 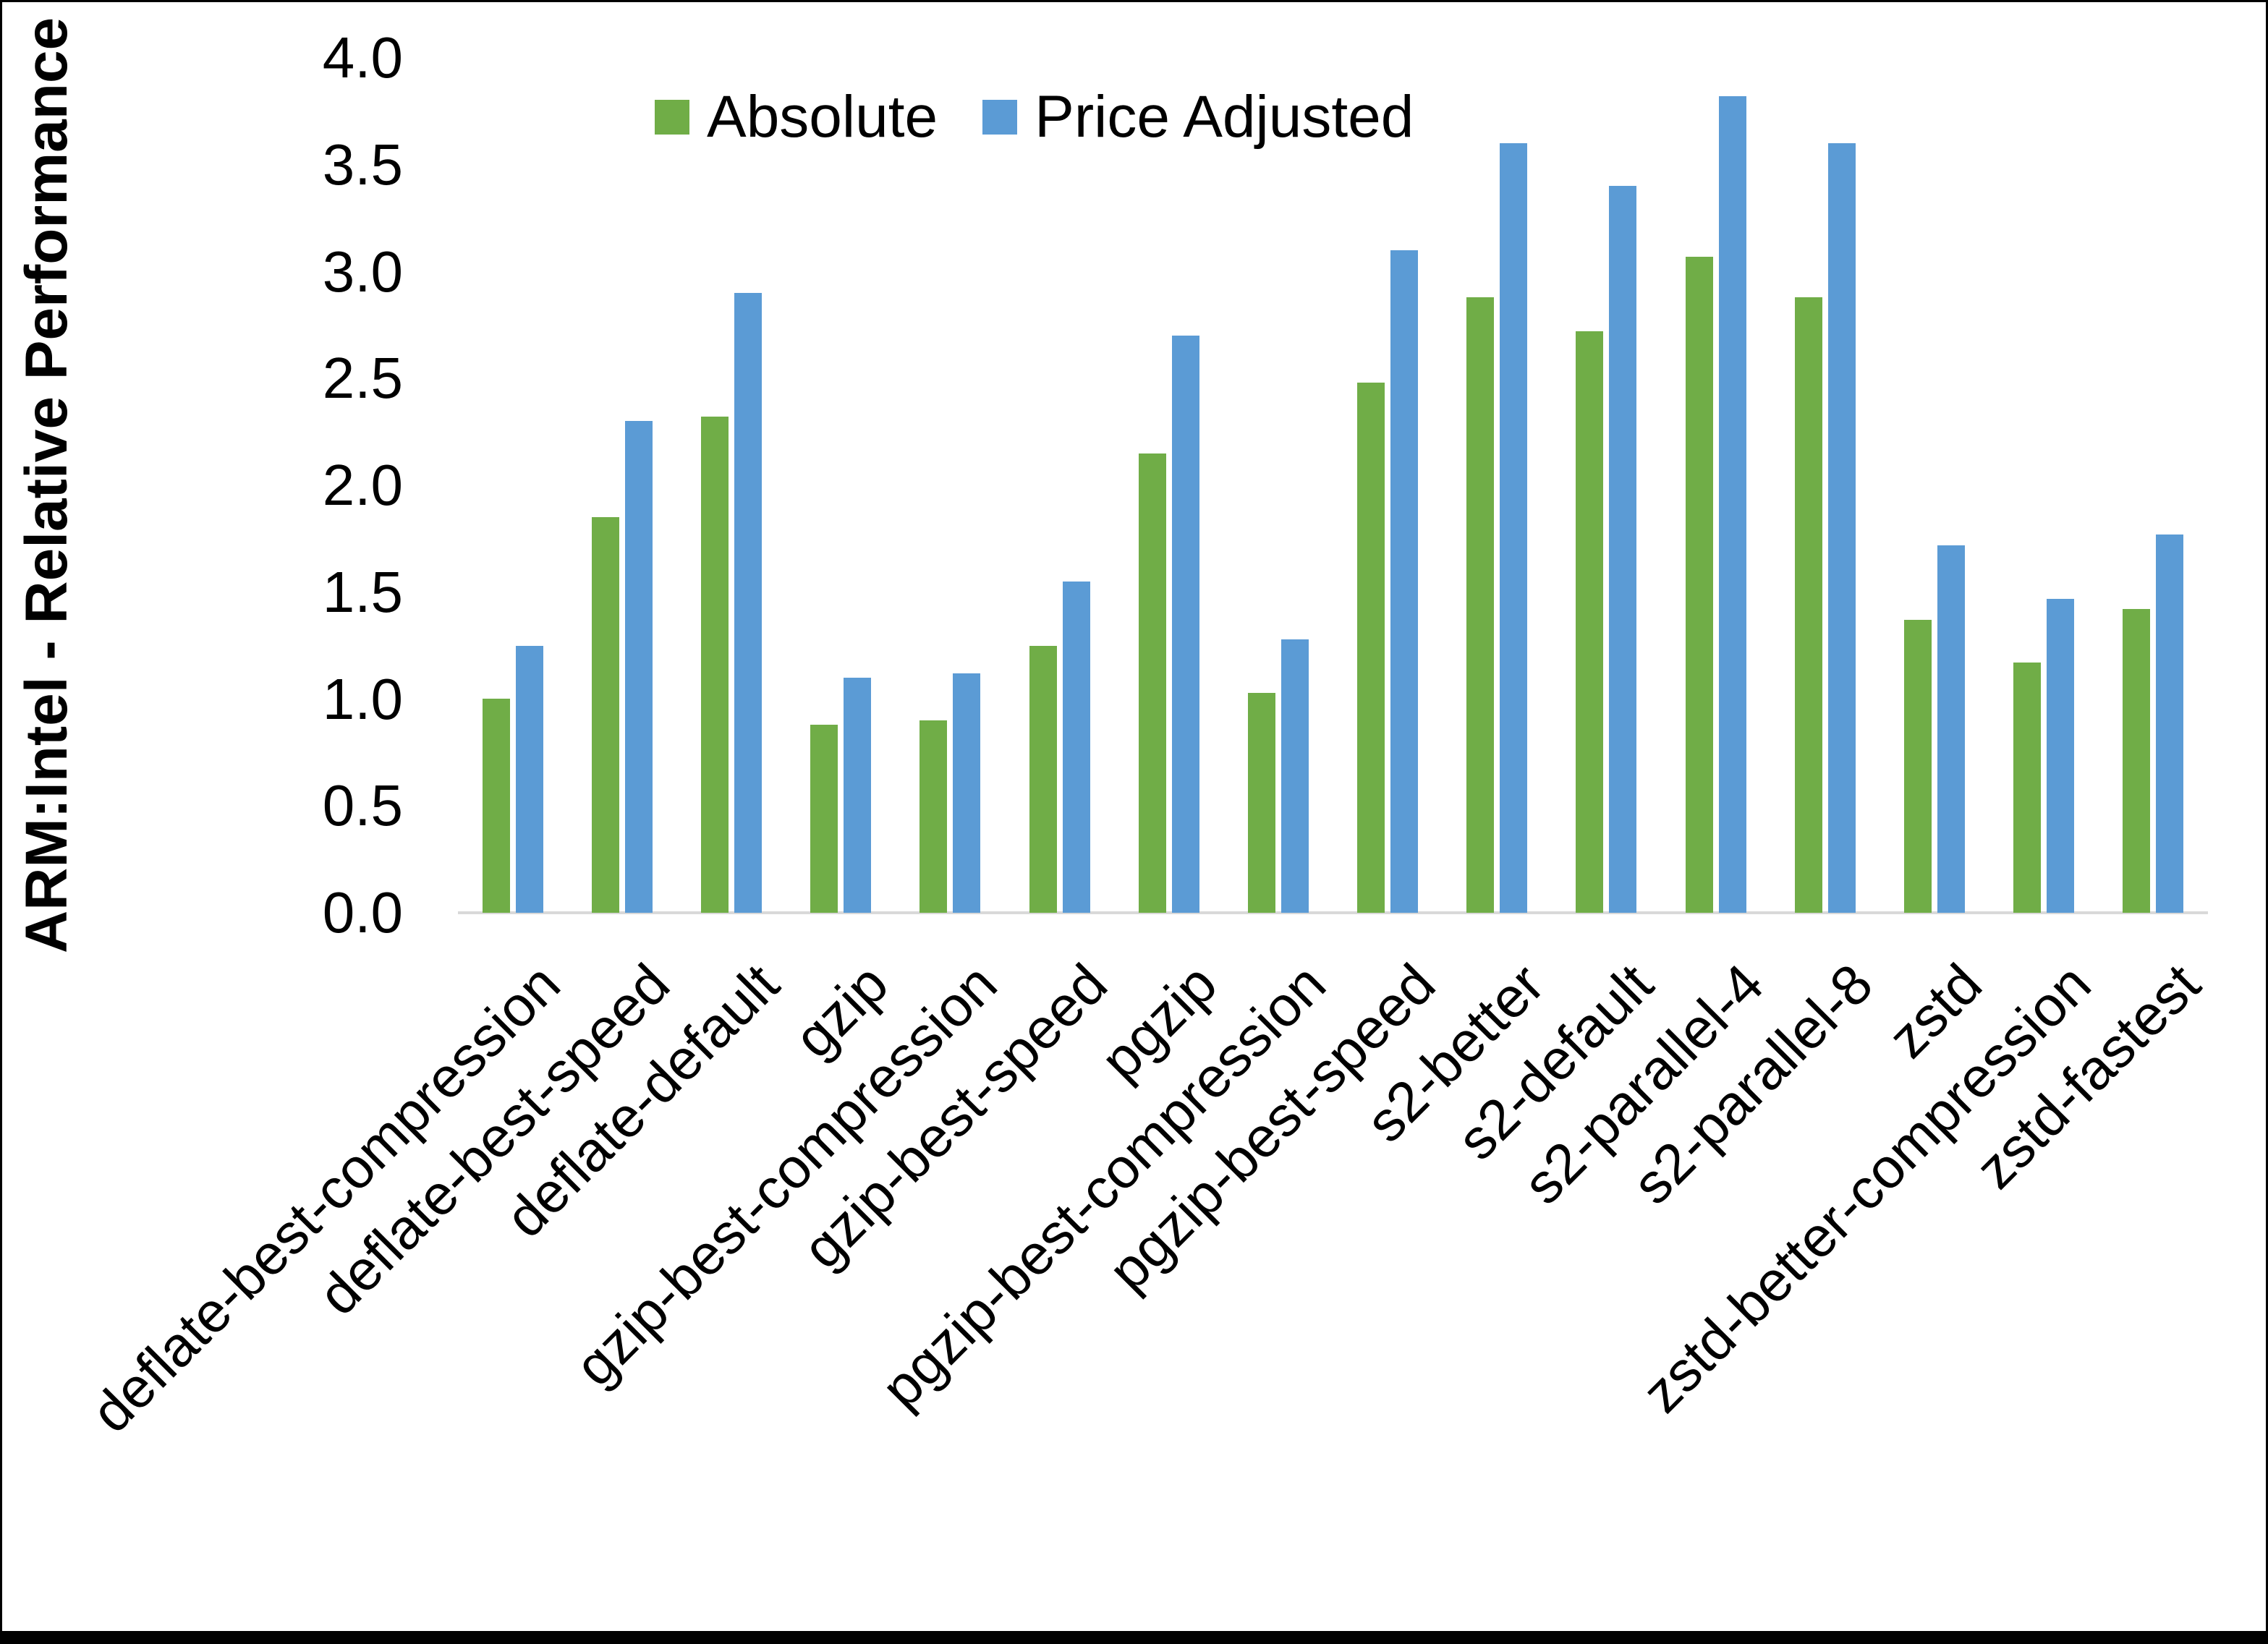 What do you see at coordinates (1261, 803) in the screenshot?
I see `bar-absolute-pgzip-best-compression` at bounding box center [1261, 803].